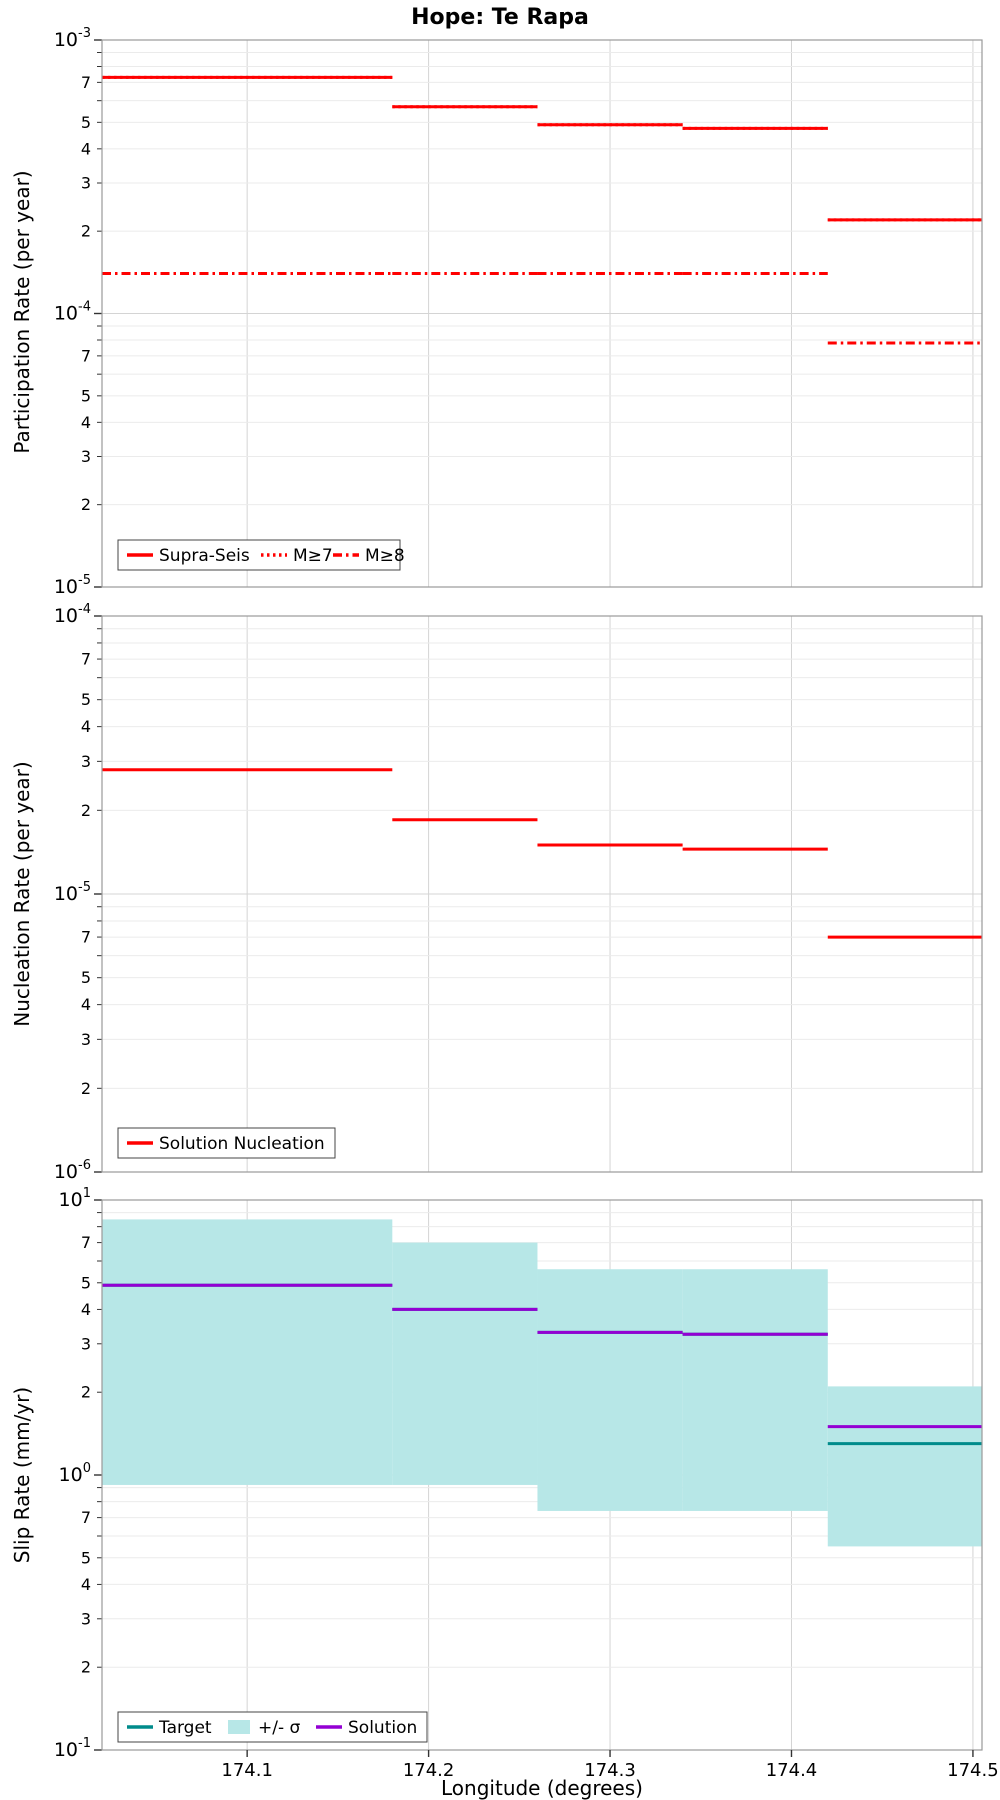 Image resolution: width=1000 pixels, height=1800 pixels. I want to click on y-tick-label-major: 10⁻¹, so click(72, 1748).